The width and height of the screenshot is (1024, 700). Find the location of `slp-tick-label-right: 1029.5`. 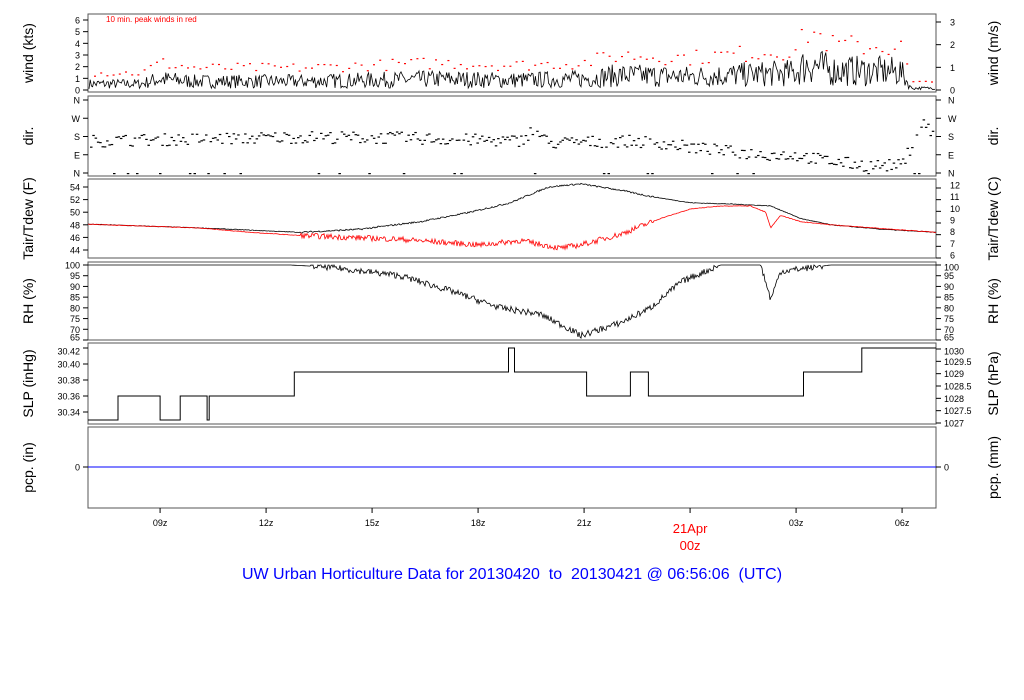

slp-tick-label-right: 1029.5 is located at coordinates (958, 362).